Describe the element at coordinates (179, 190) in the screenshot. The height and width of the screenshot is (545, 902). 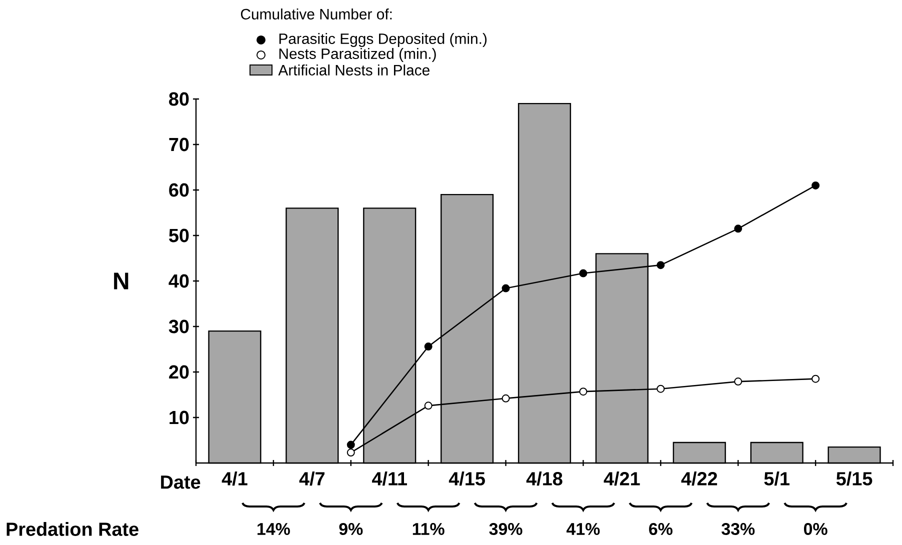
I see `y-tick-label: 60` at that location.